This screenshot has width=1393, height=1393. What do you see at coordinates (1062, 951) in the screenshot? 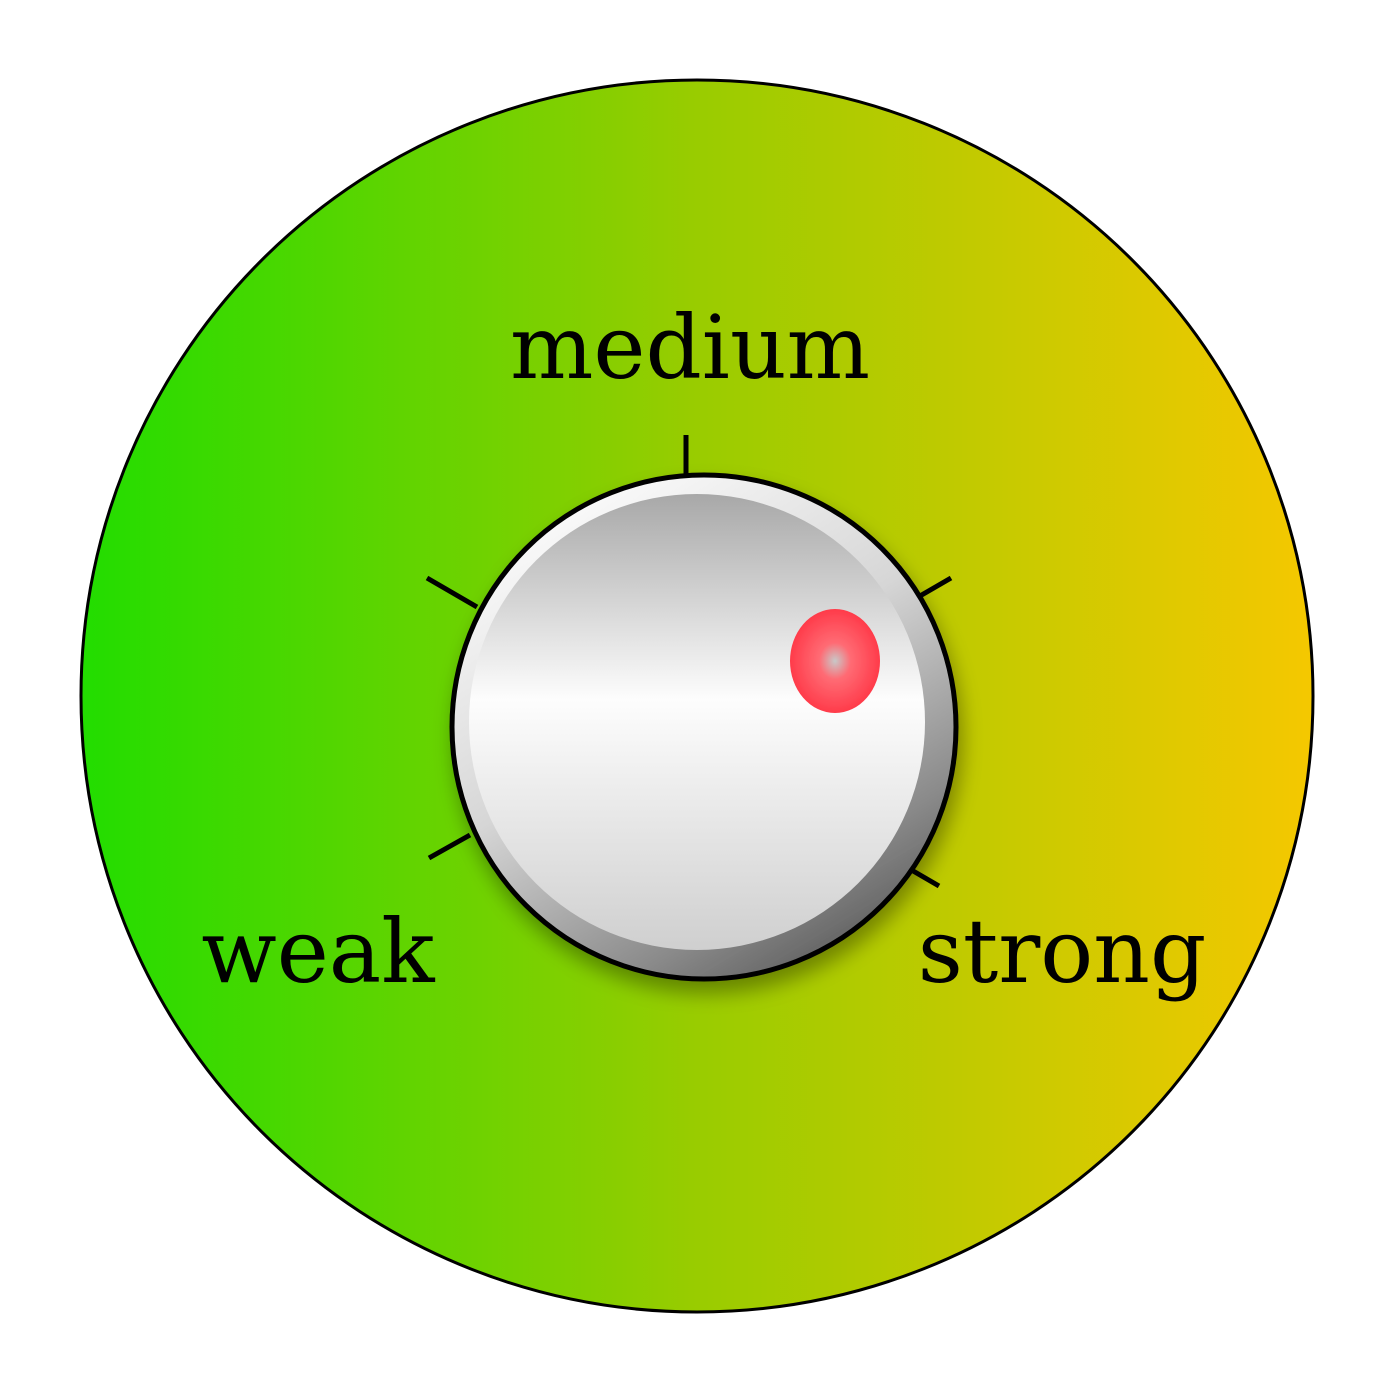
I see `label-strong: strong` at bounding box center [1062, 951].